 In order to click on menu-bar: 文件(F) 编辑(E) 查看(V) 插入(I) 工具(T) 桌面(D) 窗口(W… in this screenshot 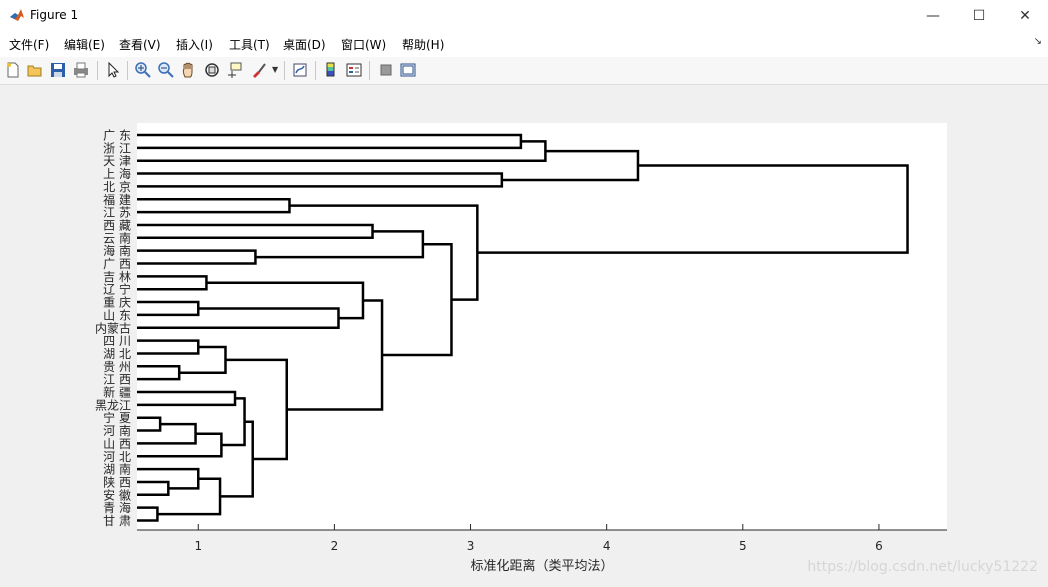, I will do `click(524, 44)`.